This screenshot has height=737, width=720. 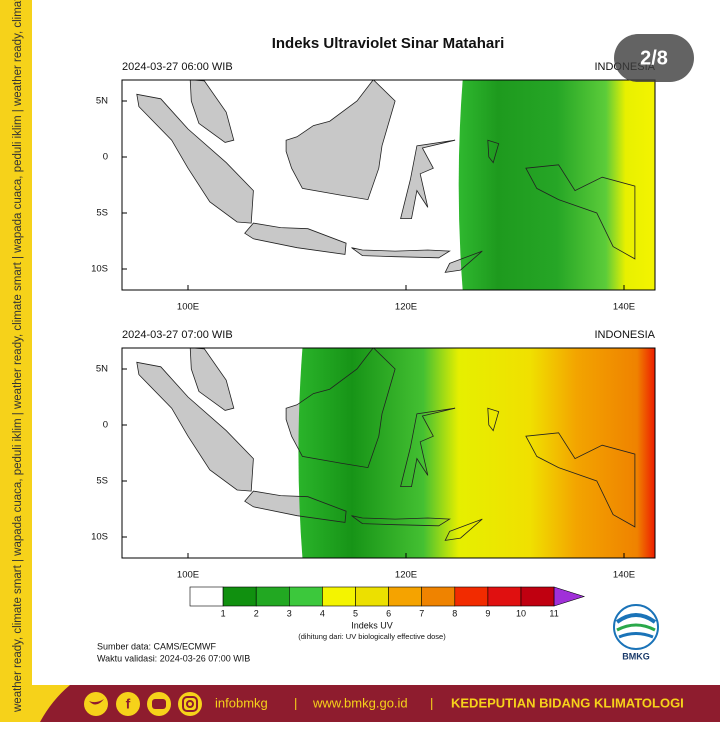 I want to click on svg-text: f, so click(x=128, y=704).